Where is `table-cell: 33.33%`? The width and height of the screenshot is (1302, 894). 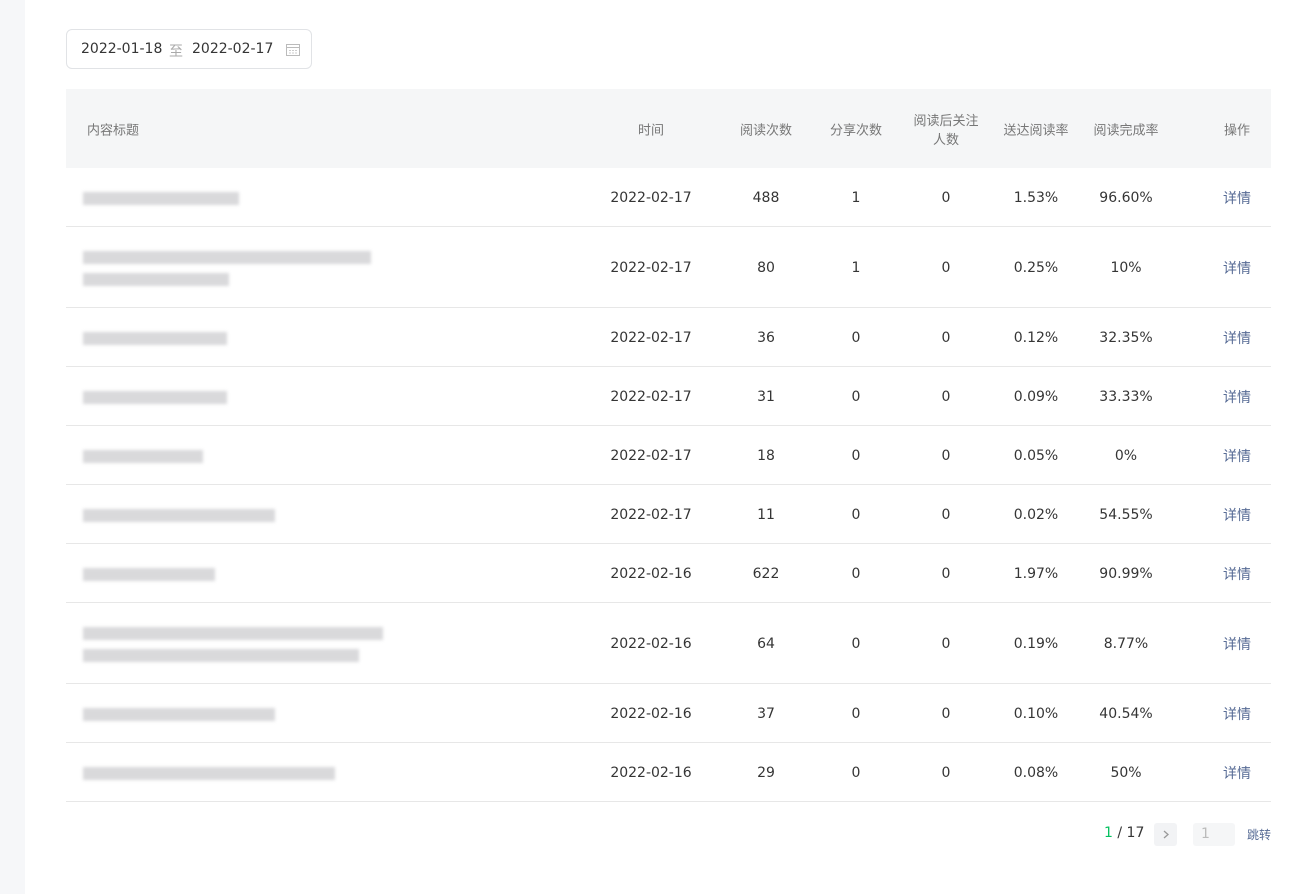 table-cell: 33.33% is located at coordinates (1126, 396).